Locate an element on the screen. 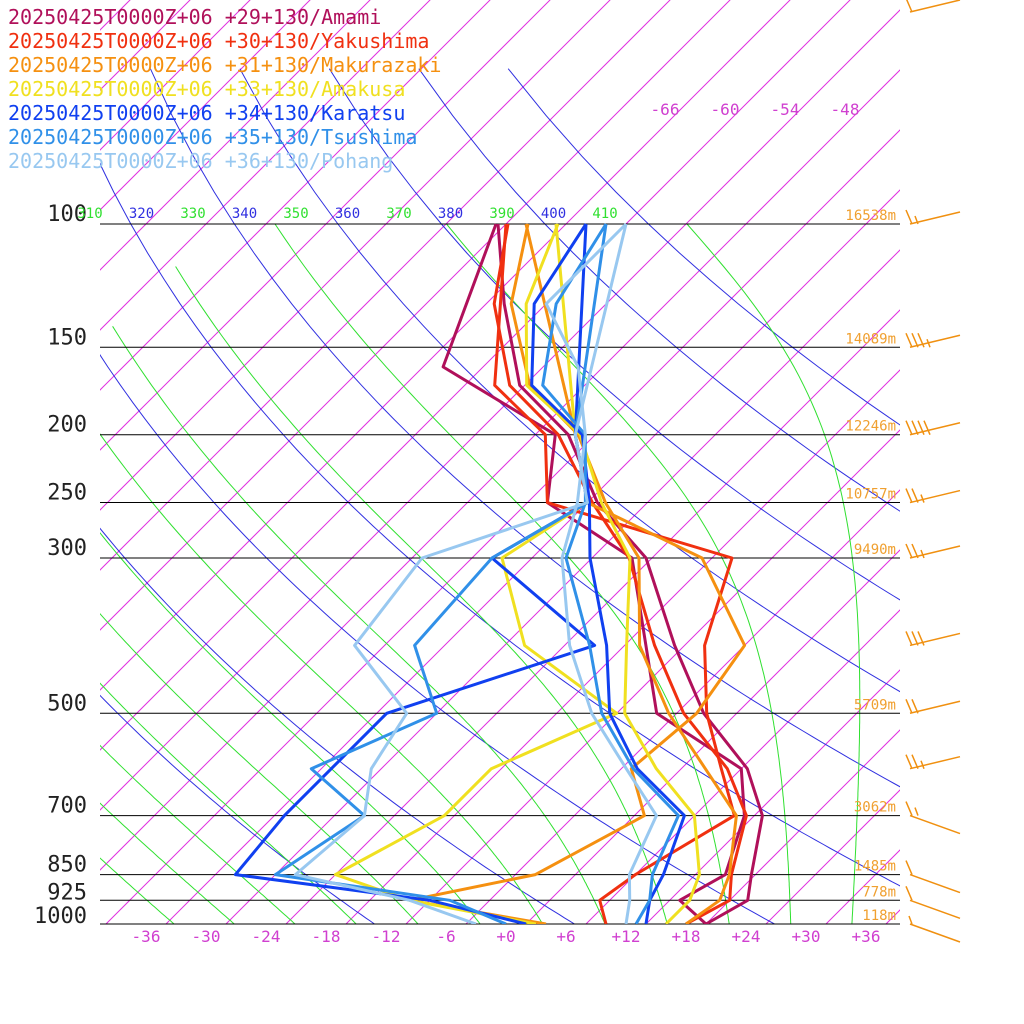 This screenshot has width=1024, height=1024. pressure-label: 1000 is located at coordinates (60, 916).